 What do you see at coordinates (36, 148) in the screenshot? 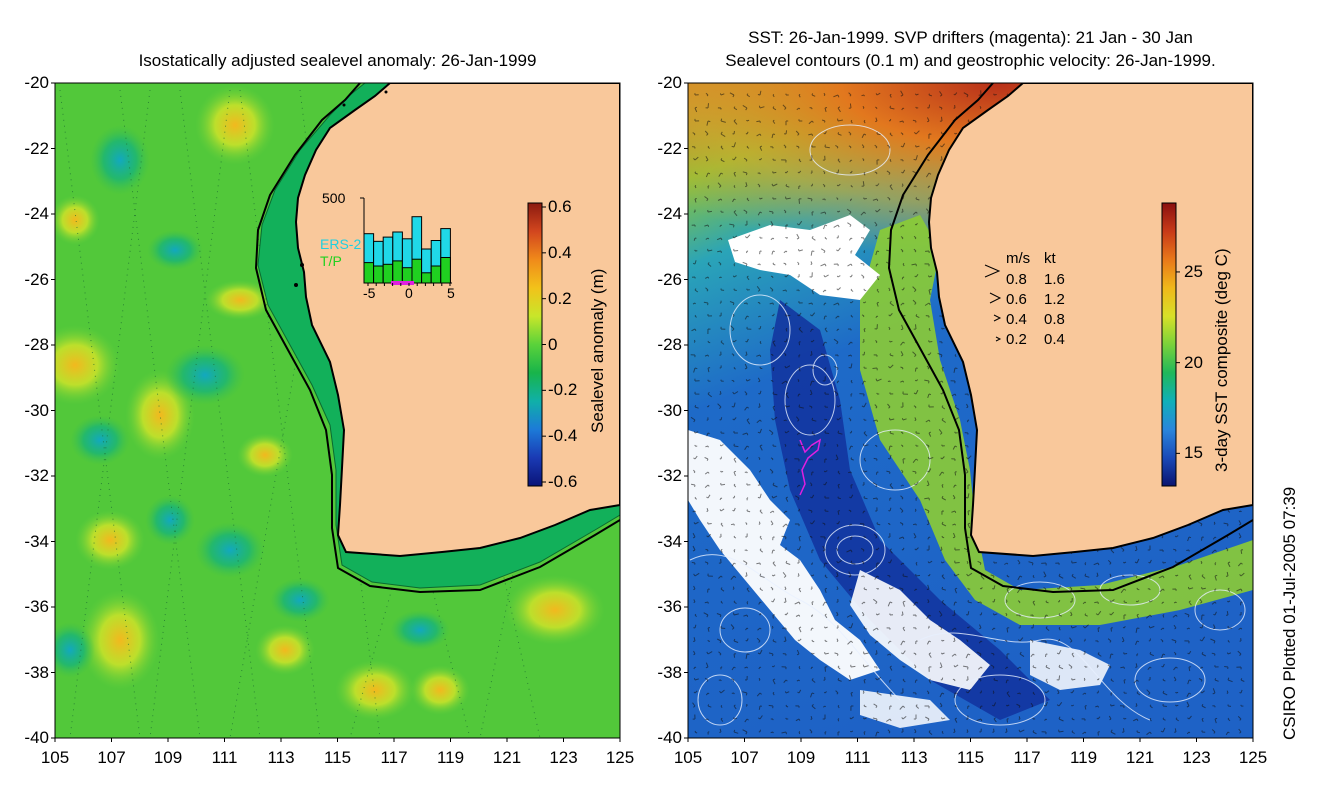
I see `y-tick-label: -22` at bounding box center [36, 148].